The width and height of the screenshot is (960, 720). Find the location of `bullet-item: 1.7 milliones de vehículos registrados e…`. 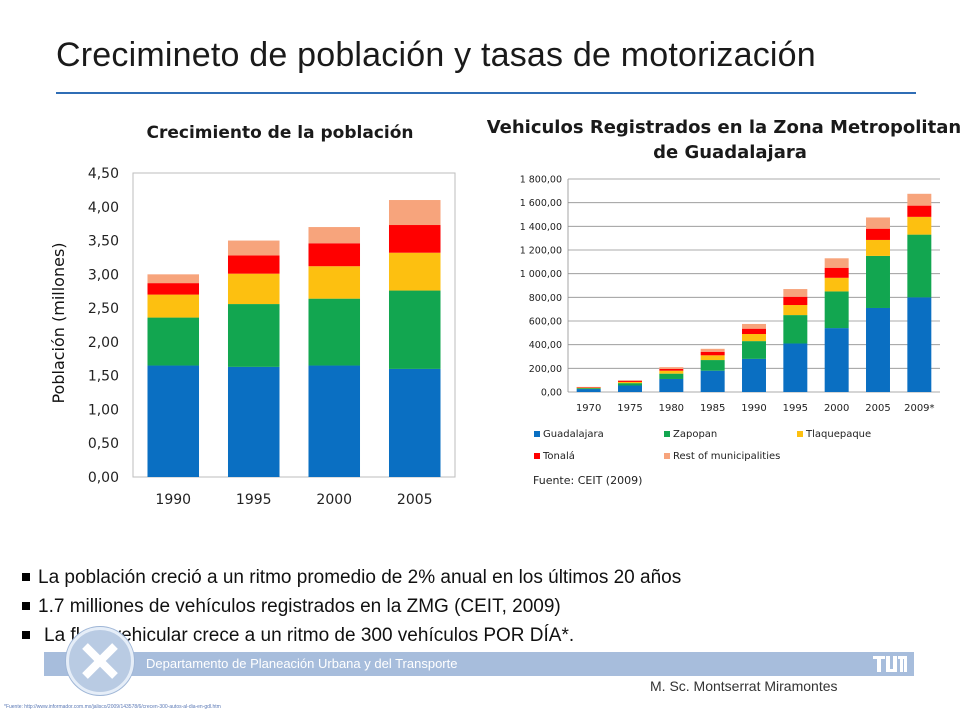

bullet-item: 1.7 milliones de vehículos registrados e… is located at coordinates (350, 606).